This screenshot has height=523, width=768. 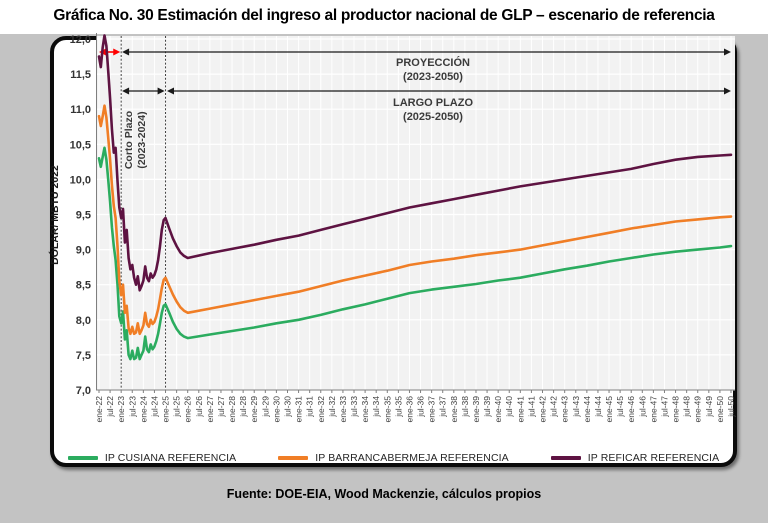 I want to click on largo-plazo-annotation-line2: (2025-2050), so click(x=433, y=117).